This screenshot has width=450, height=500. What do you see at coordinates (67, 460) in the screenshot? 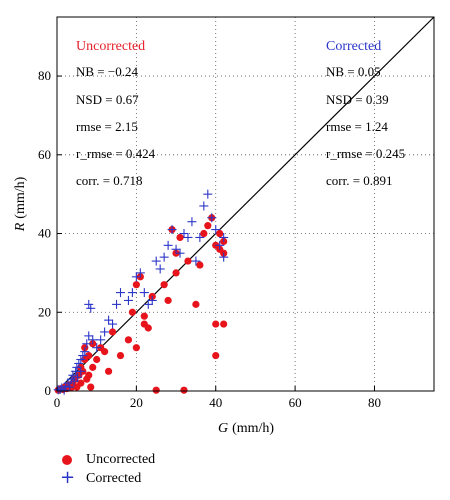
I see `red-dot-icon` at bounding box center [67, 460].